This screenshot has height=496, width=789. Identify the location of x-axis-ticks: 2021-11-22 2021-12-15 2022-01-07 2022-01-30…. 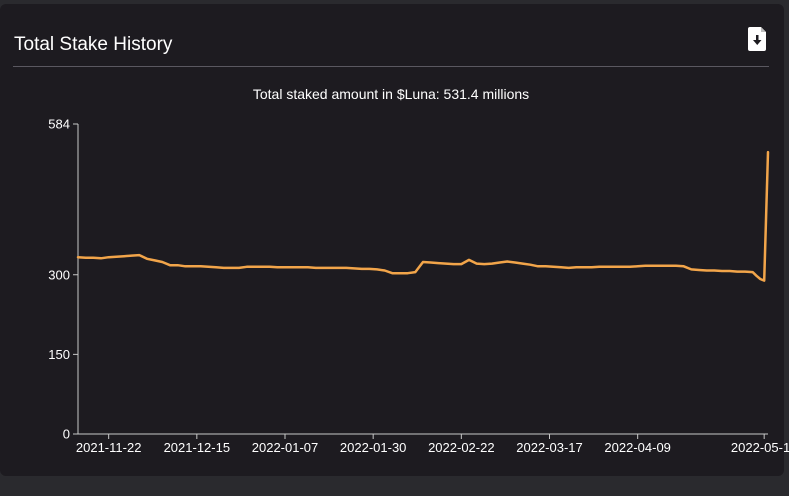
(432, 444).